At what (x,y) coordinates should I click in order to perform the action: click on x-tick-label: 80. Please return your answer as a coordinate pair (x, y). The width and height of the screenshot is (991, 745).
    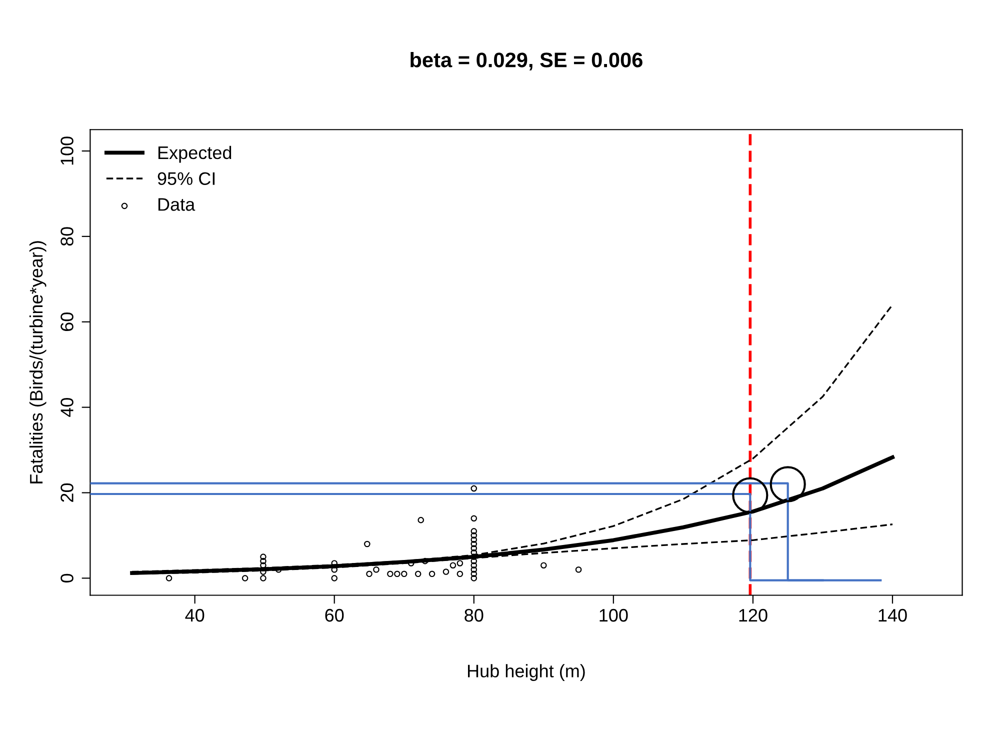
    Looking at the image, I should click on (474, 615).